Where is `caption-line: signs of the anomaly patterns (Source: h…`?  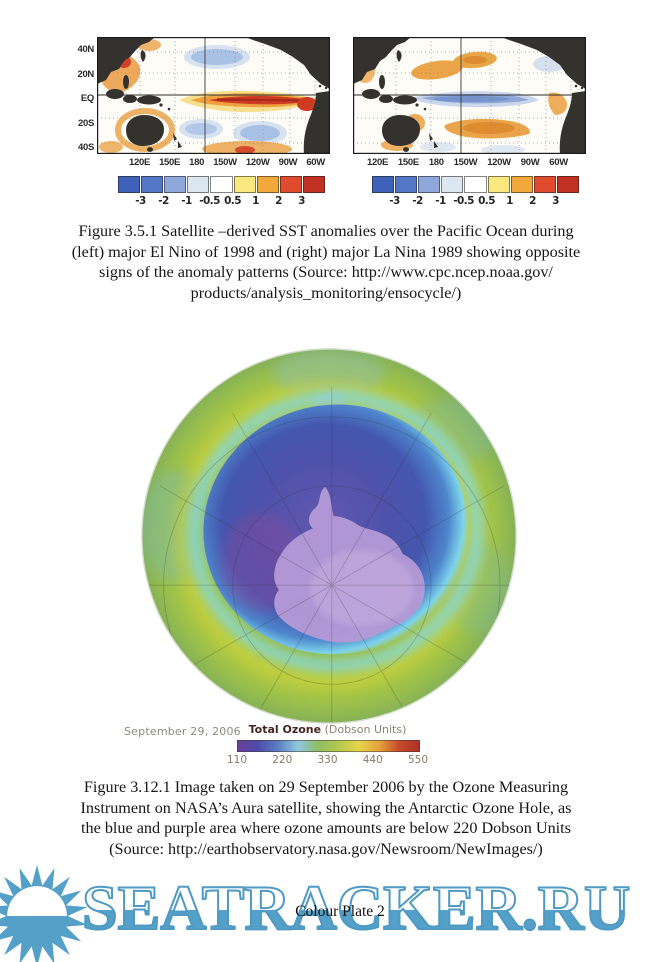 caption-line: signs of the anomaly patterns (Source: h… is located at coordinates (326, 272).